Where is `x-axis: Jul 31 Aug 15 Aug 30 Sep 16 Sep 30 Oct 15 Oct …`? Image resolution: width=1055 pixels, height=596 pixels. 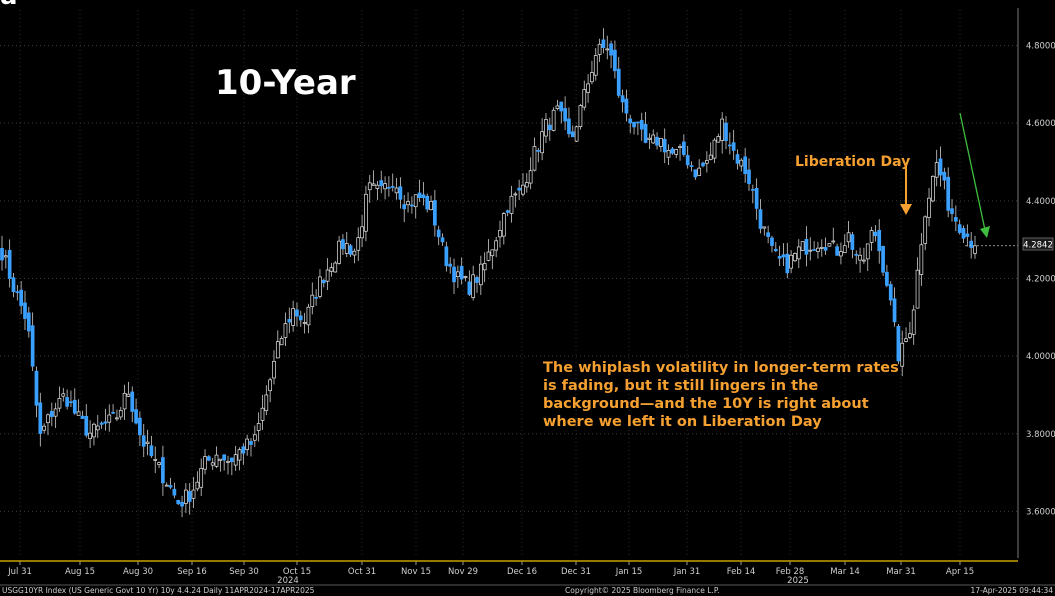
x-axis: Jul 31 Aug 15 Aug 30 Sep 16 Sep 30 Oct 15 Oct … is located at coordinates (490, 573).